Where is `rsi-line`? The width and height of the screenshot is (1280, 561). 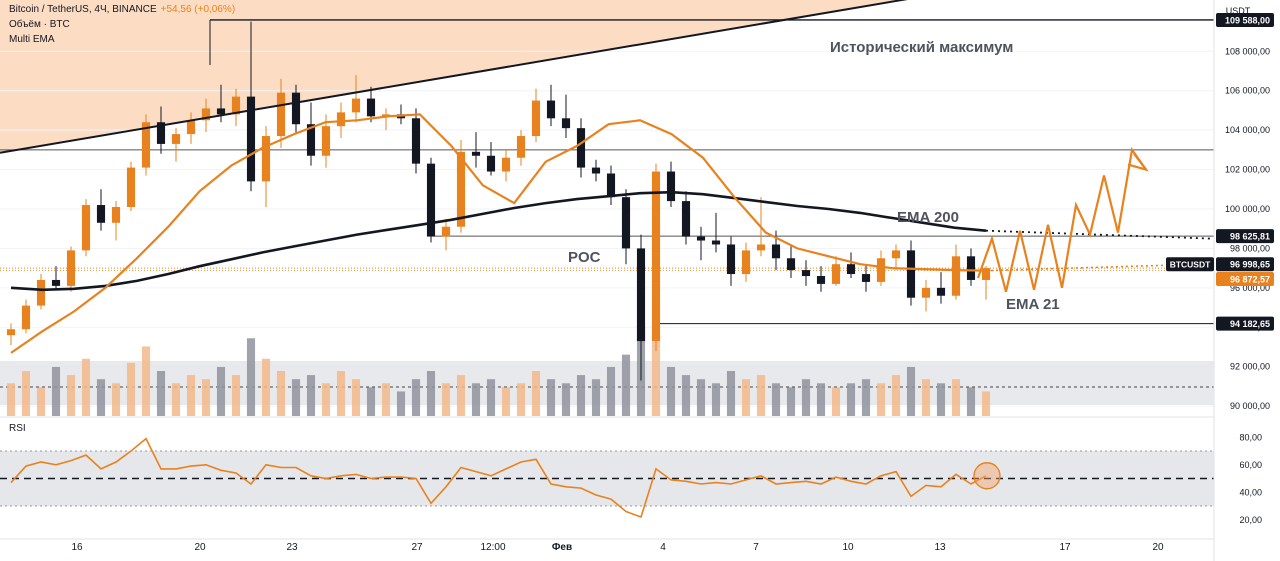
rsi-line is located at coordinates (498, 478).